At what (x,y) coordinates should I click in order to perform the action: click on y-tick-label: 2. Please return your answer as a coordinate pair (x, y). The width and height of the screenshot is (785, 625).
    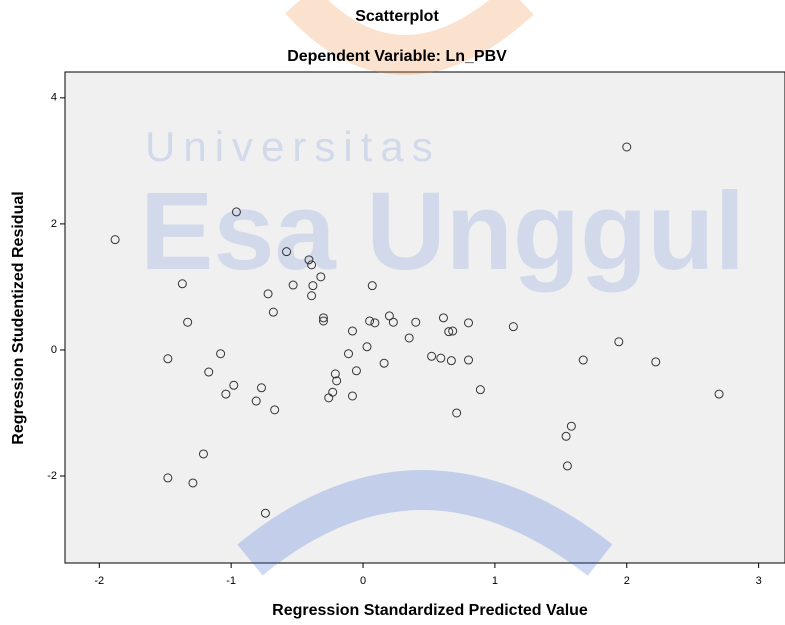
    Looking at the image, I should click on (54, 224).